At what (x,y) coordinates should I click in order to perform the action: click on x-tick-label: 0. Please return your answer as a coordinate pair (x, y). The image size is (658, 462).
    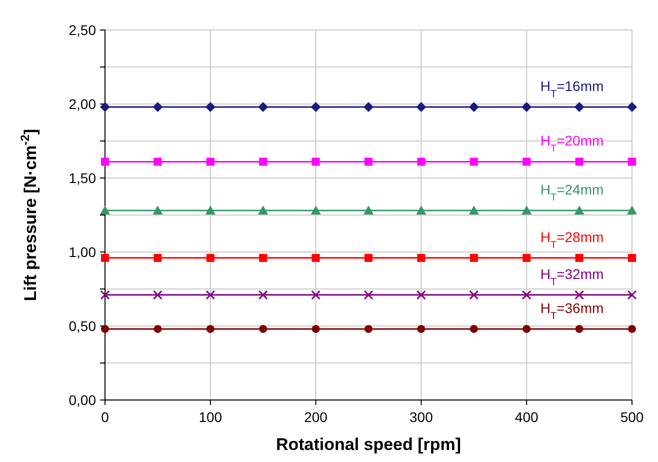
    Looking at the image, I should click on (105, 417).